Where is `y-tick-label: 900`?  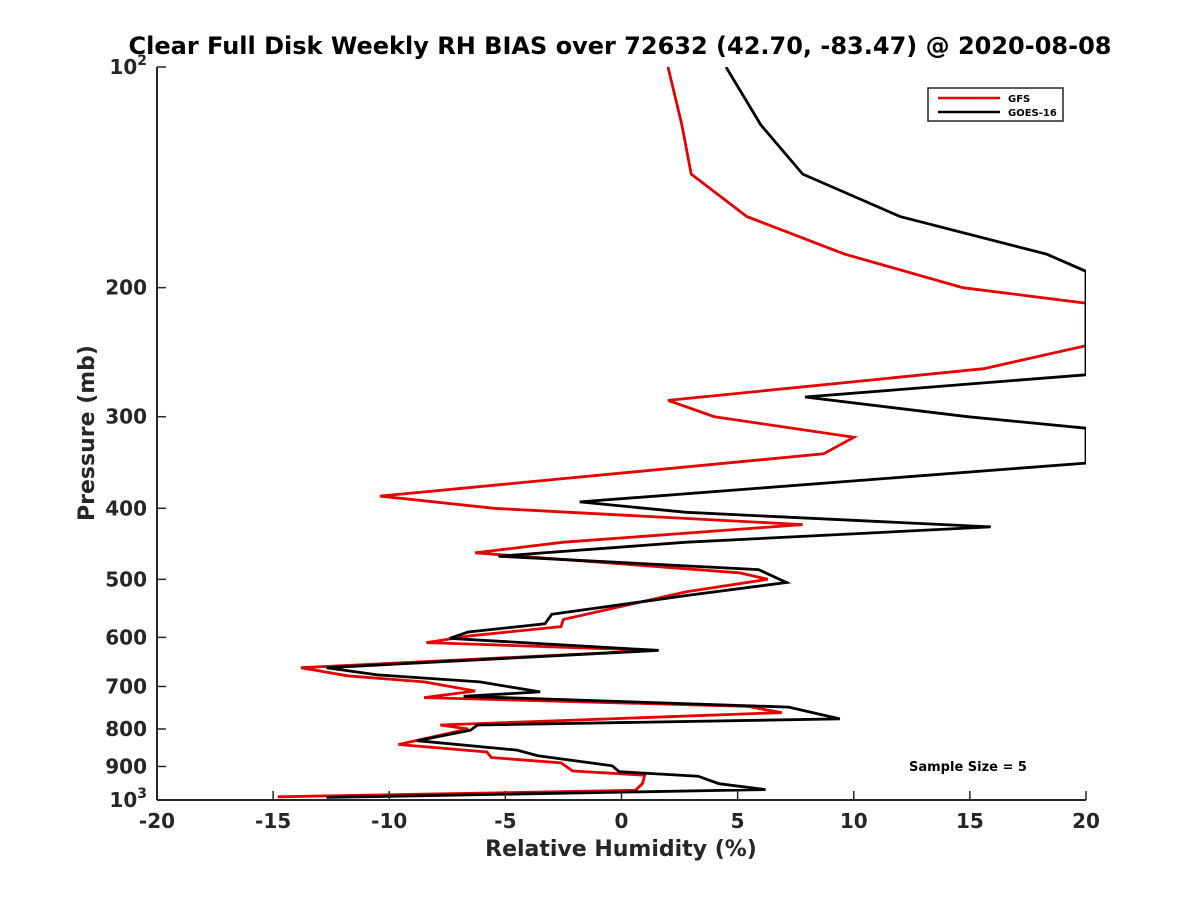
y-tick-label: 900 is located at coordinates (126, 766).